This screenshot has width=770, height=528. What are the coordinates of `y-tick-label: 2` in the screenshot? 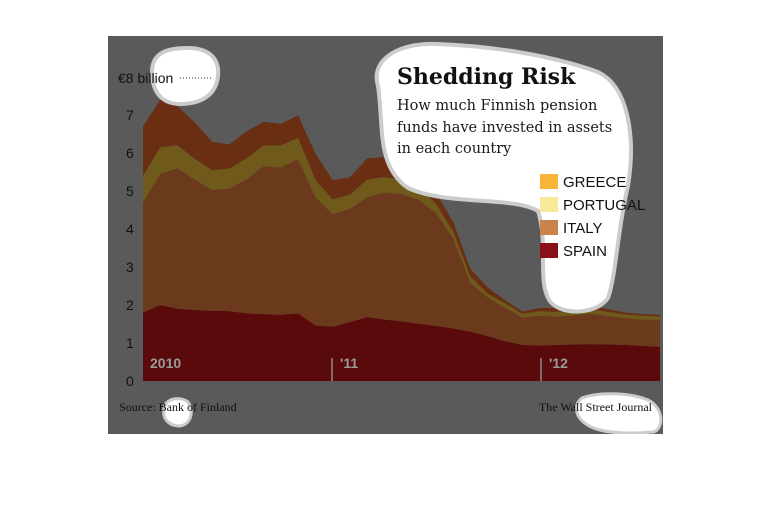 It's located at (130, 305).